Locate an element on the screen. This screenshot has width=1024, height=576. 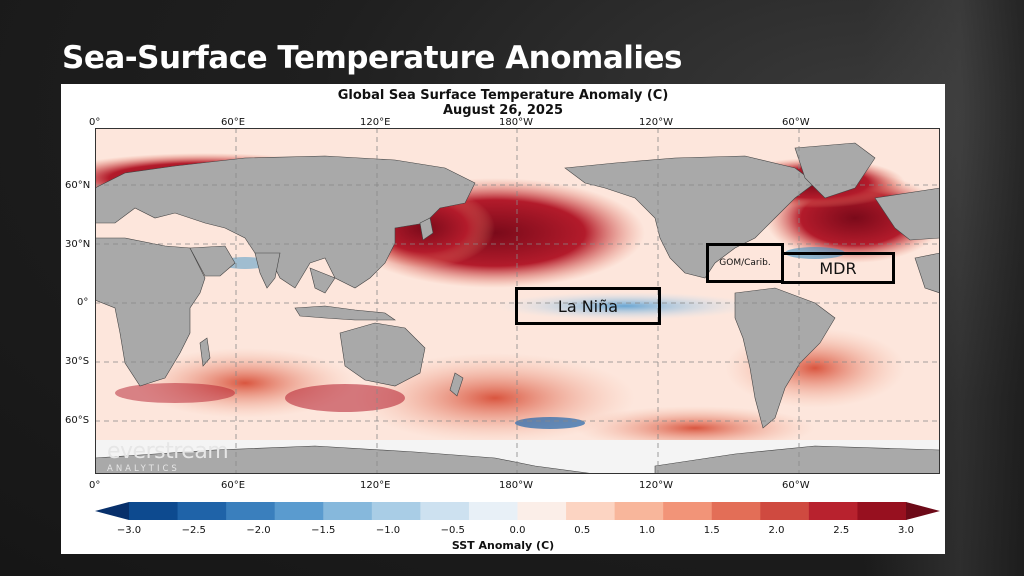
mdr-box is located at coordinates (838, 268).